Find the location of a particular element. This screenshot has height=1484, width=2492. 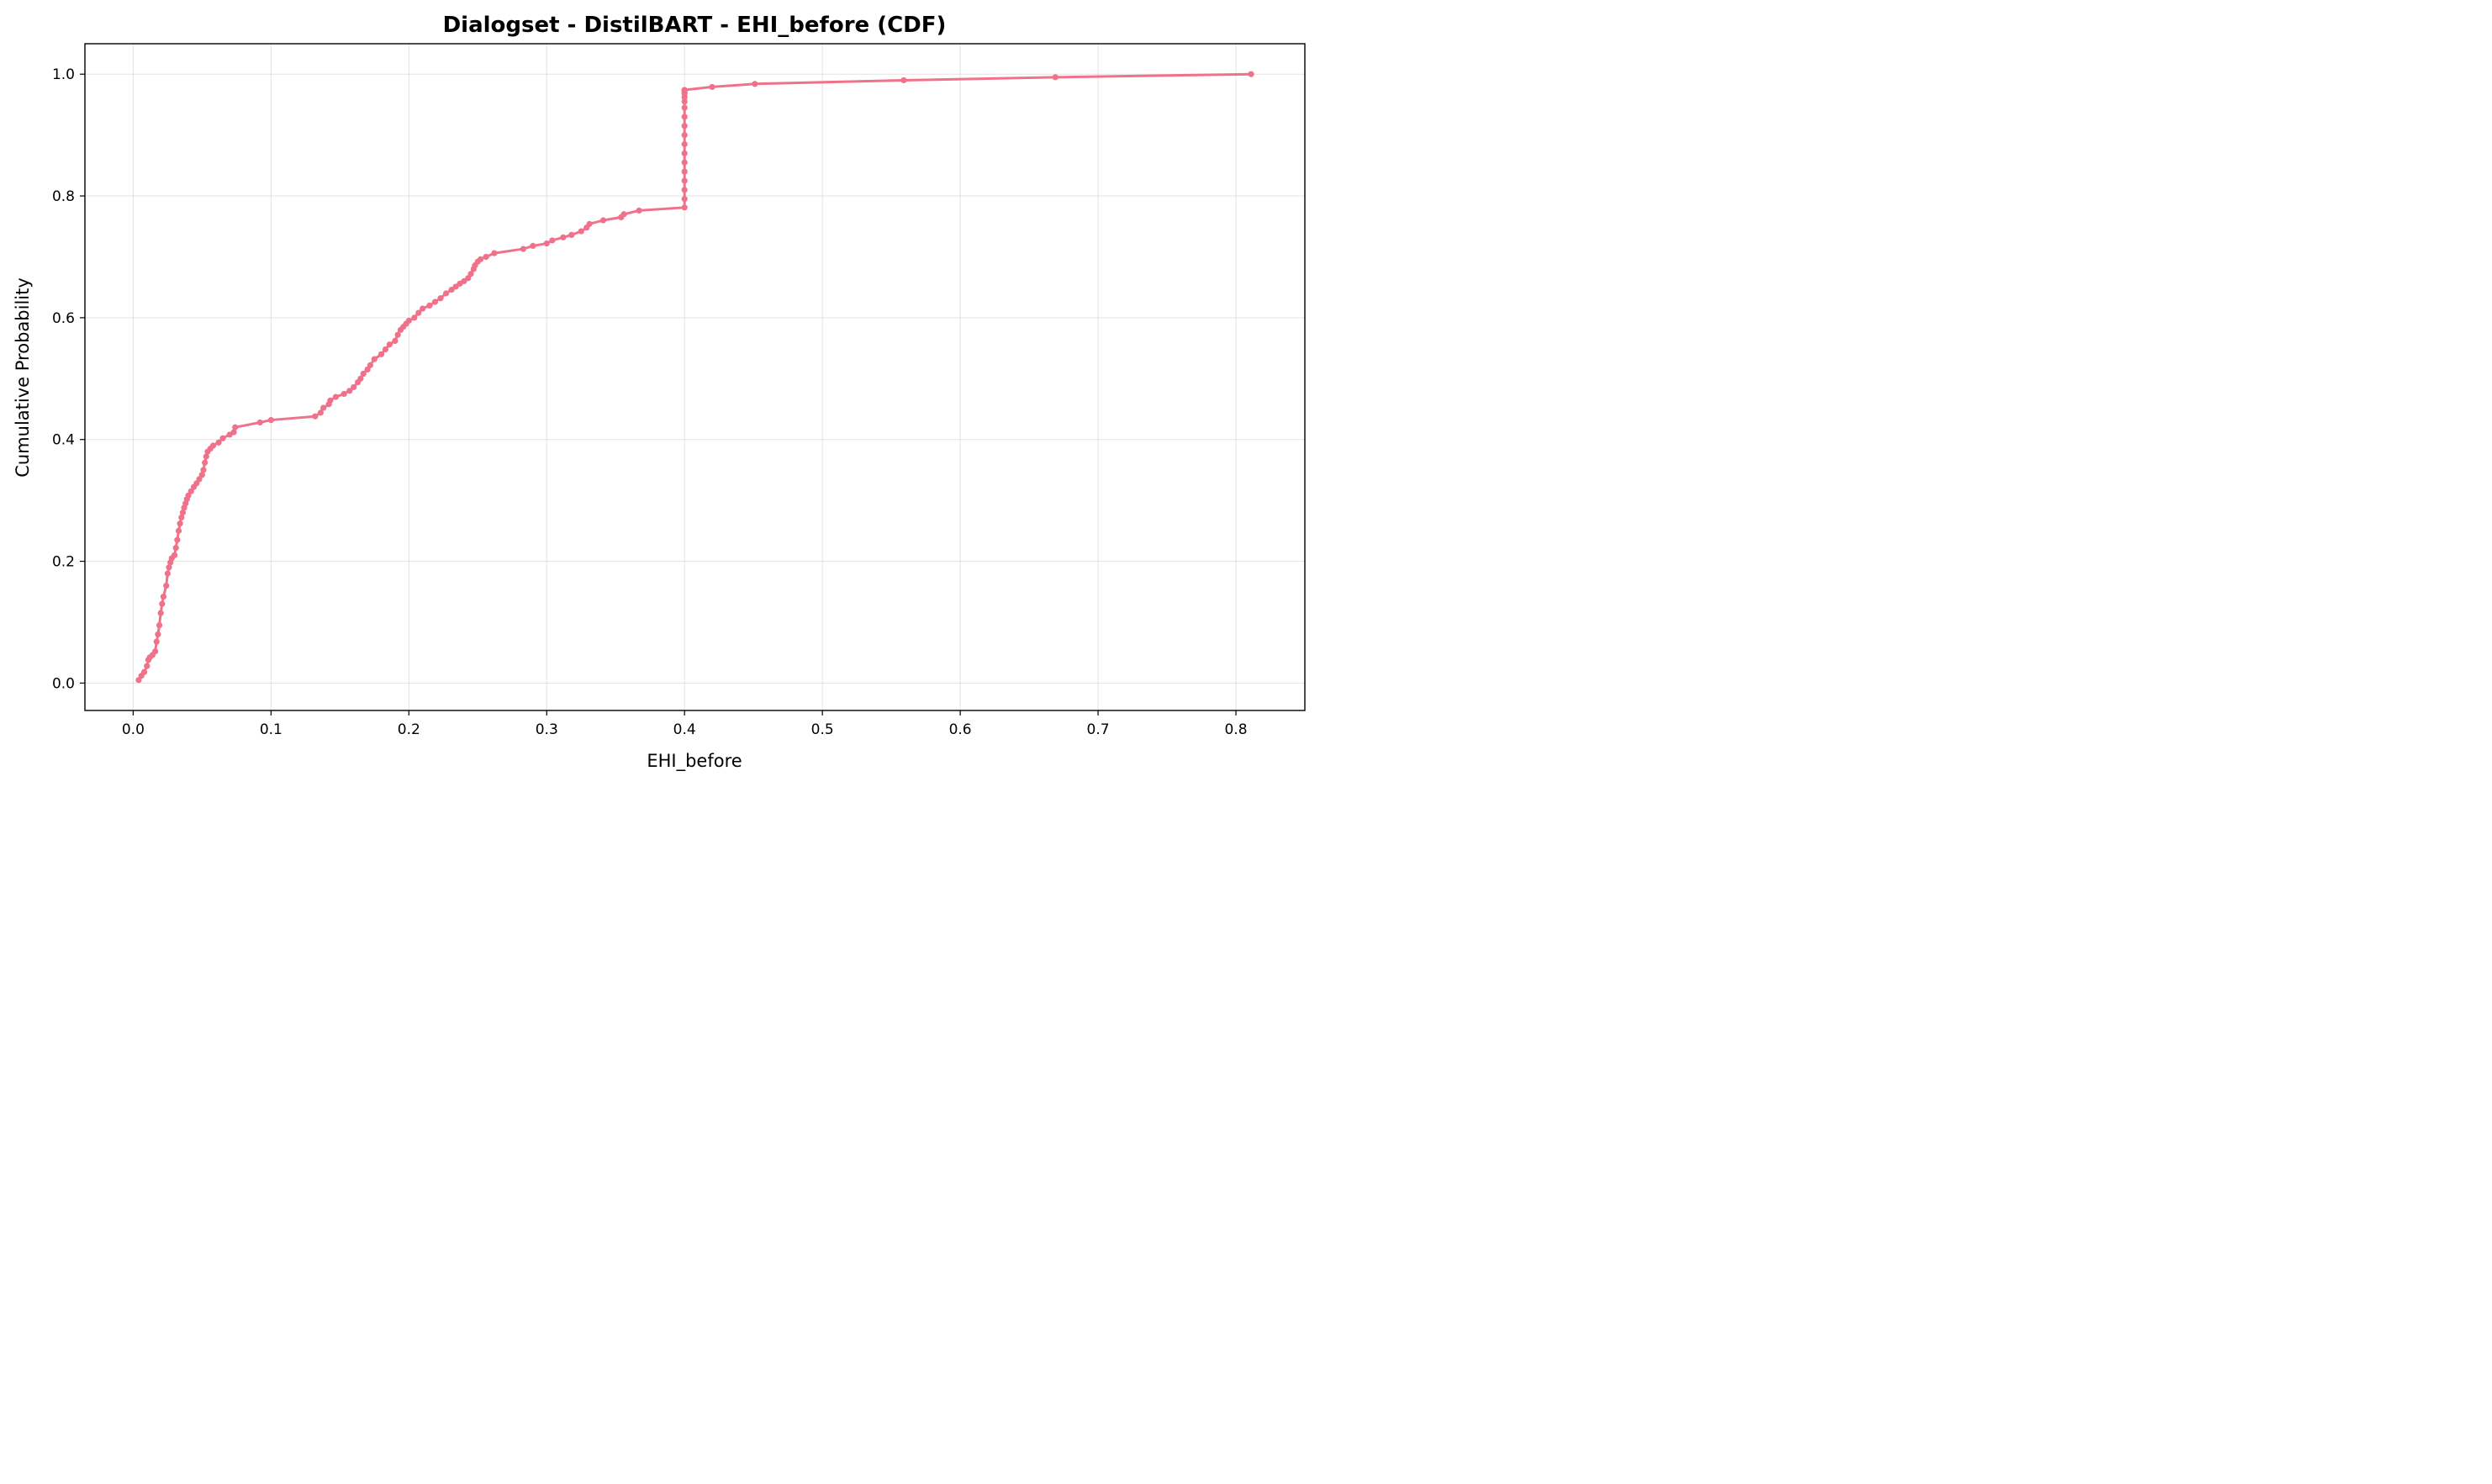

x-tick-label: 0.7 is located at coordinates (1098, 729).